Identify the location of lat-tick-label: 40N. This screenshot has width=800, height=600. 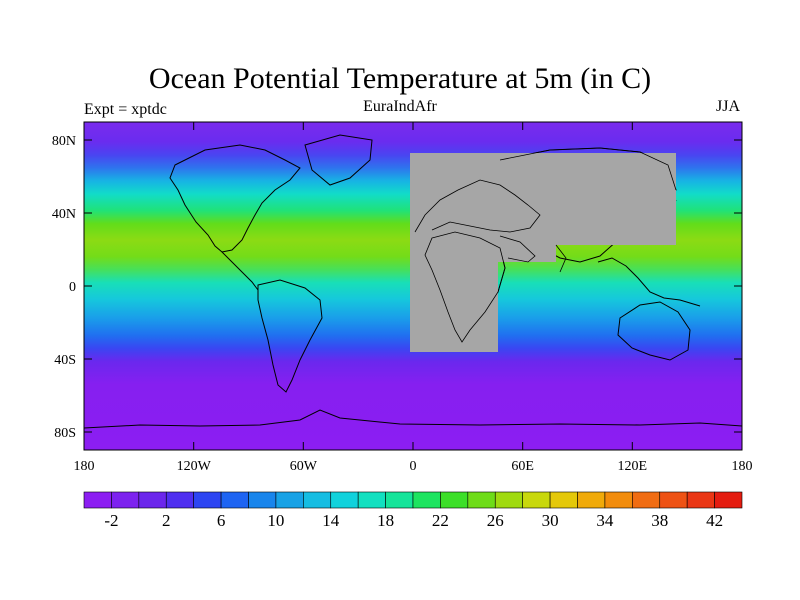
(64, 214).